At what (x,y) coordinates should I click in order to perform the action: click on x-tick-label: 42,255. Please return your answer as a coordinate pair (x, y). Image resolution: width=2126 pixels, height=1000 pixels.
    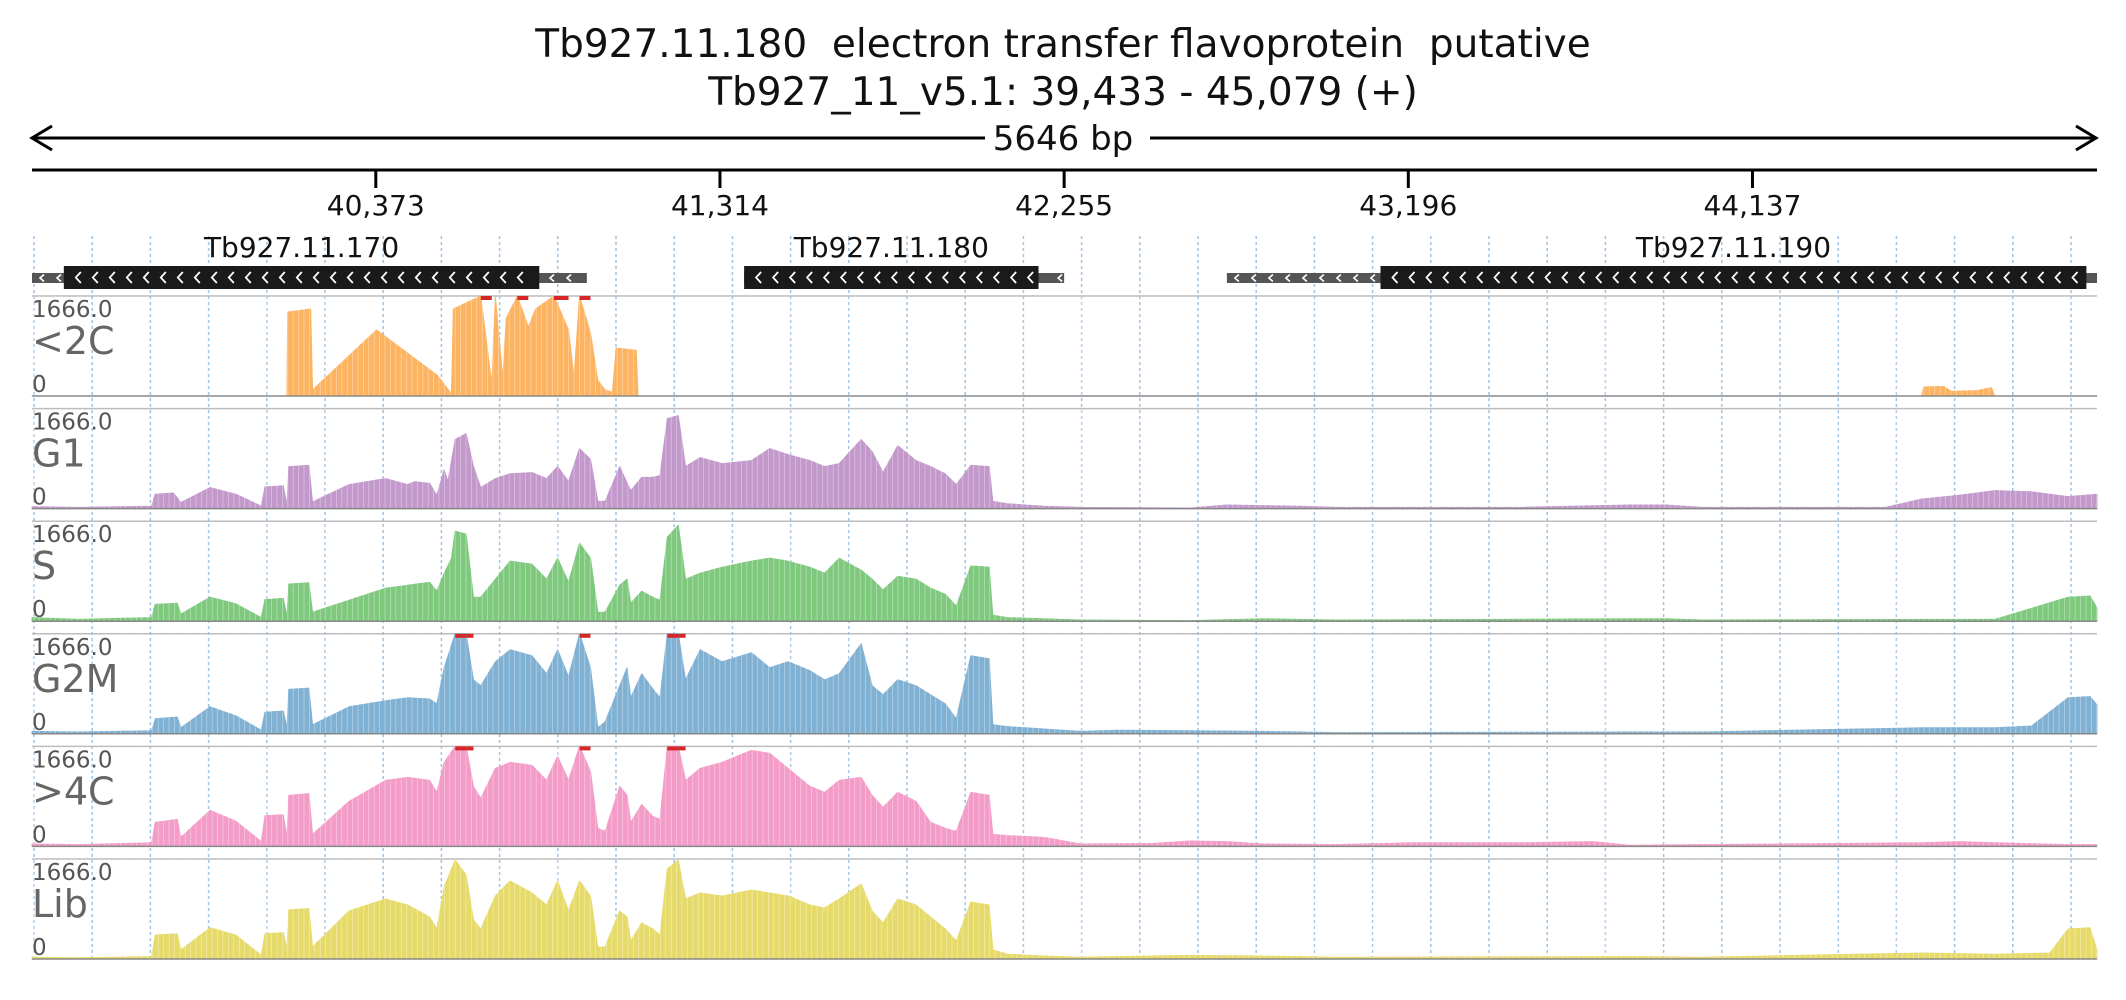
    Looking at the image, I should click on (1064, 205).